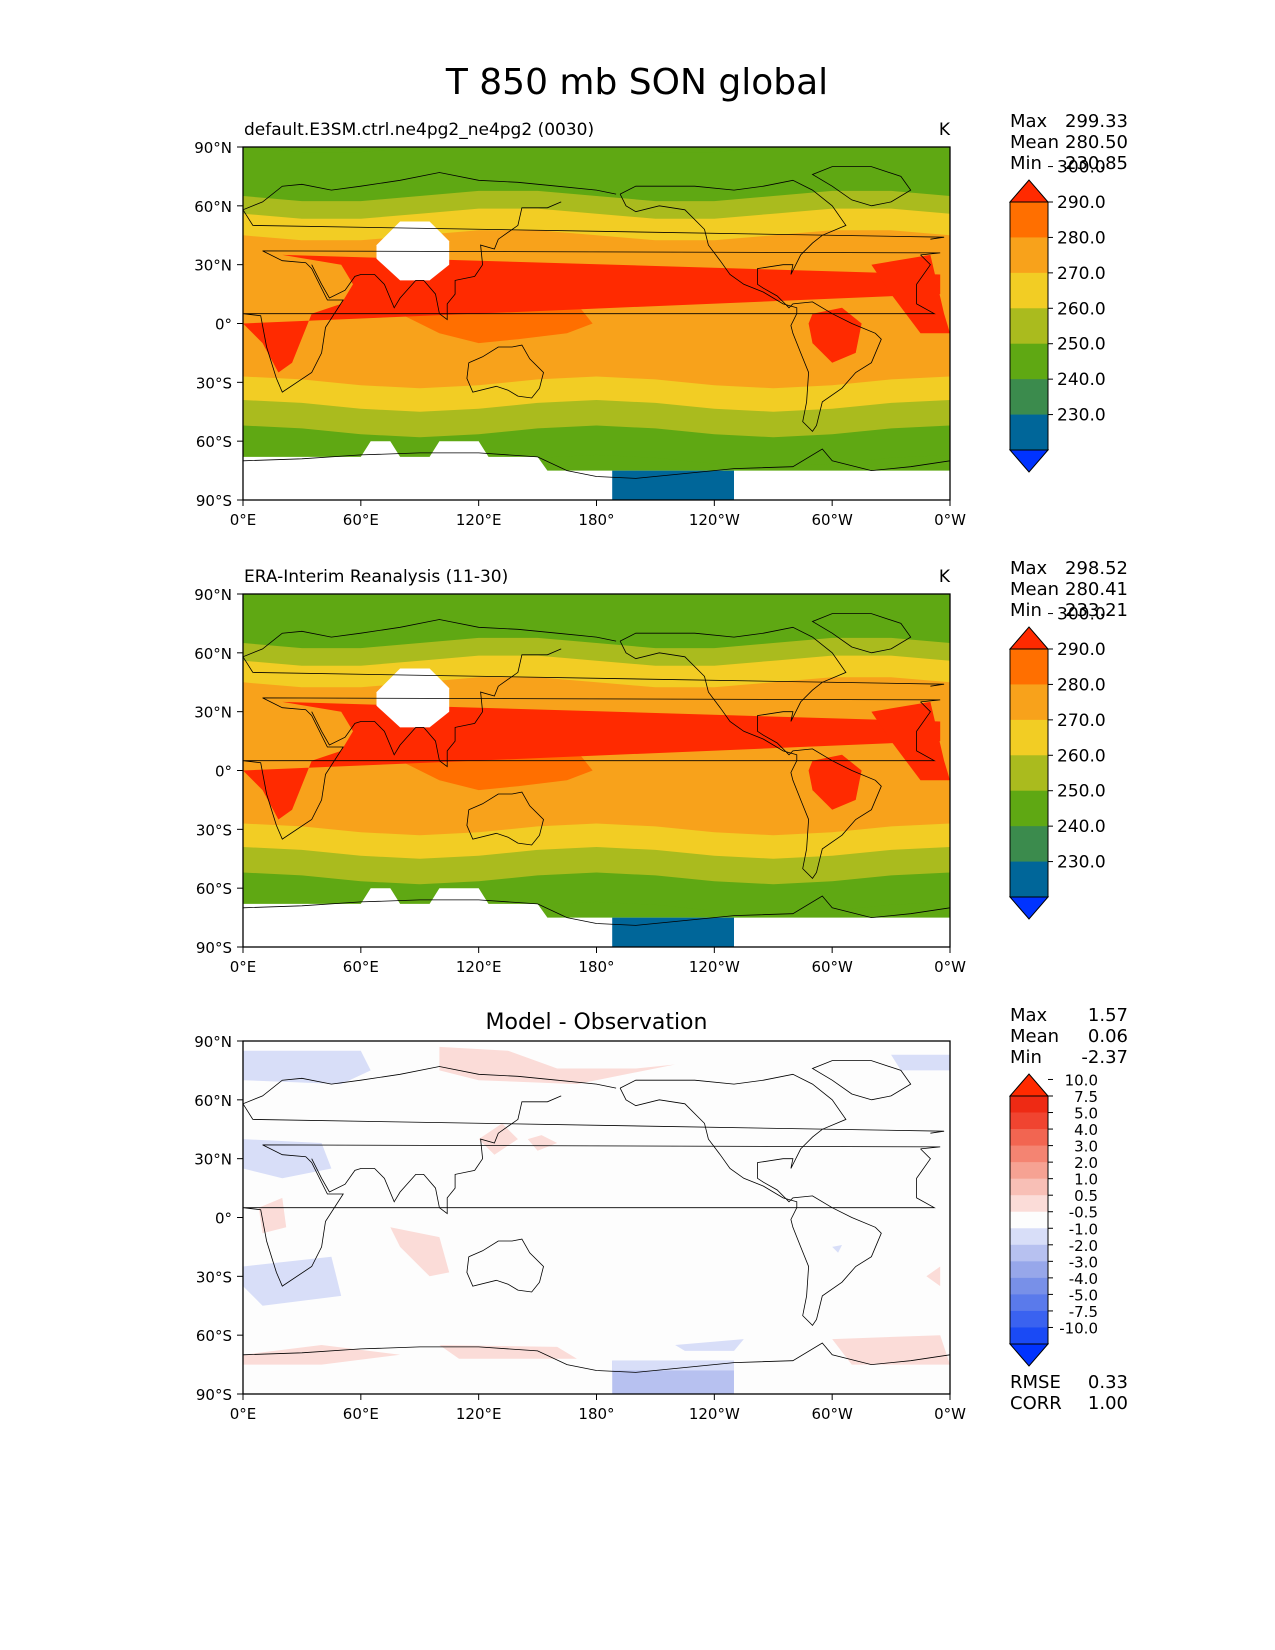  What do you see at coordinates (1036, 1403) in the screenshot?
I see `stat-label-corr: CORR` at bounding box center [1036, 1403].